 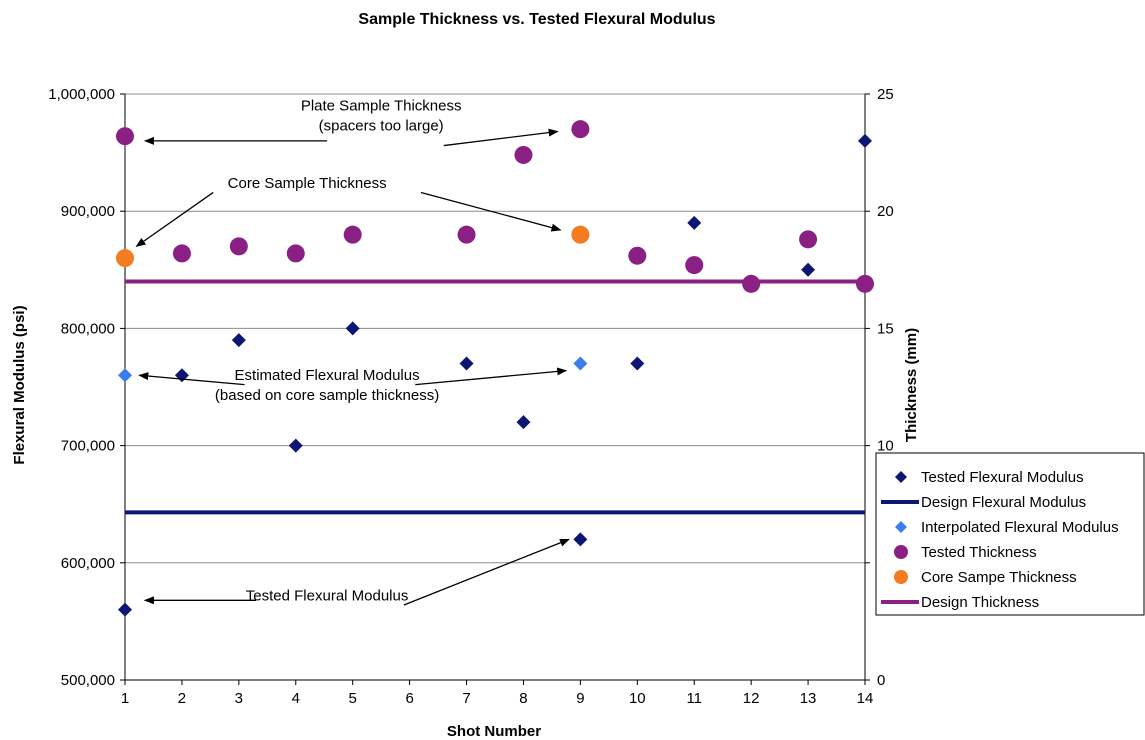 What do you see at coordinates (881, 680) in the screenshot?
I see `y2-tick-label: 0` at bounding box center [881, 680].